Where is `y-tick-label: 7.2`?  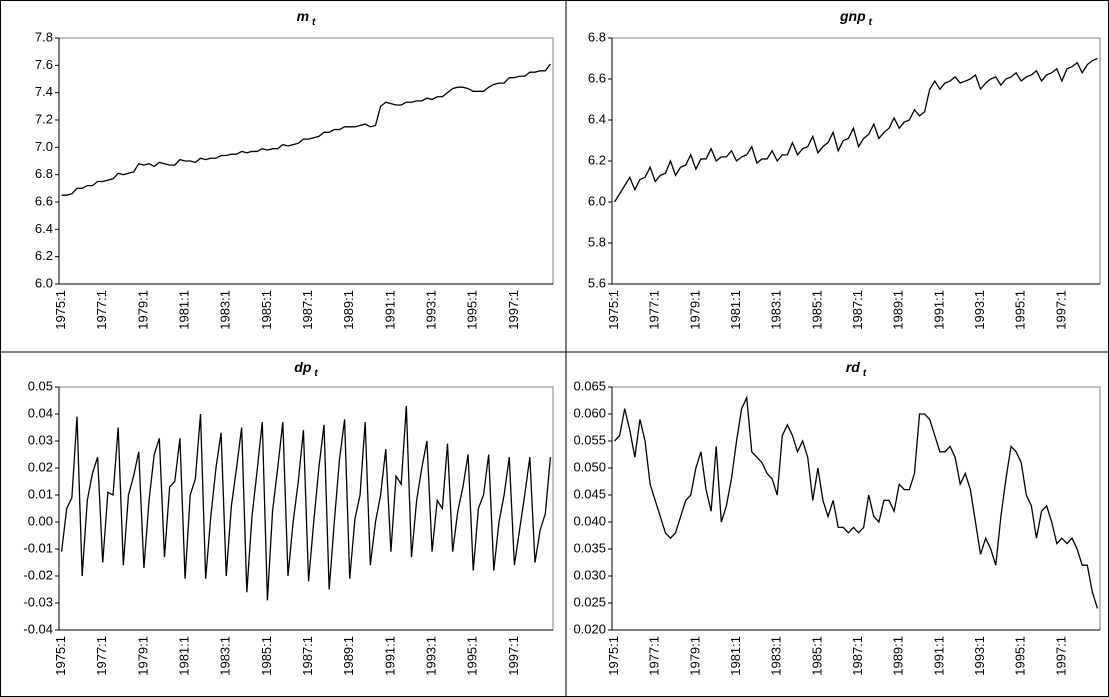 y-tick-label: 7.2 is located at coordinates (44, 118).